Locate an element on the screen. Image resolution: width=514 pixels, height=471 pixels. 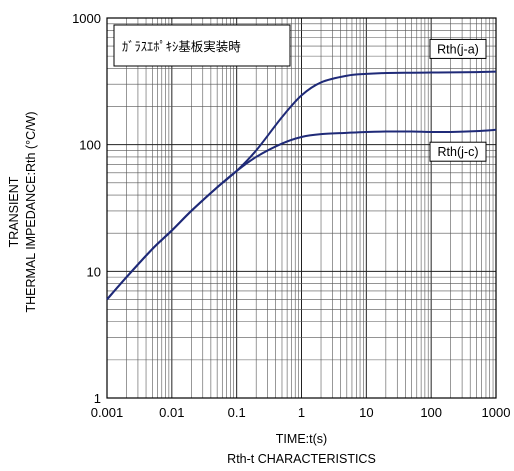
y-axis-label: TRANSIENT THERMAL IMPEDANCE:Rth (°C/W) is located at coordinates (22, 211).